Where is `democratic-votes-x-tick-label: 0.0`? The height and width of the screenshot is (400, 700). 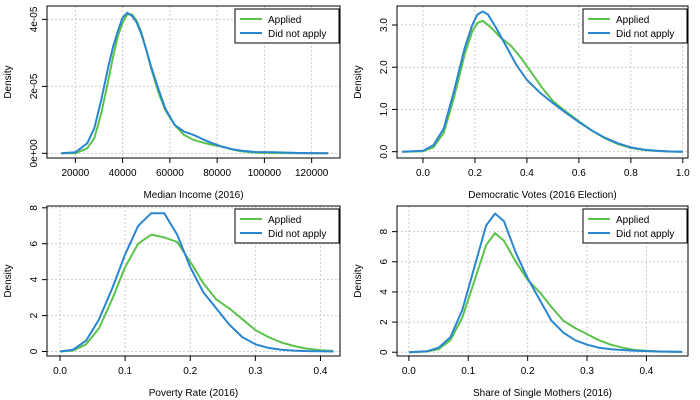
democratic-votes-x-tick-label: 0.0 is located at coordinates (423, 173).